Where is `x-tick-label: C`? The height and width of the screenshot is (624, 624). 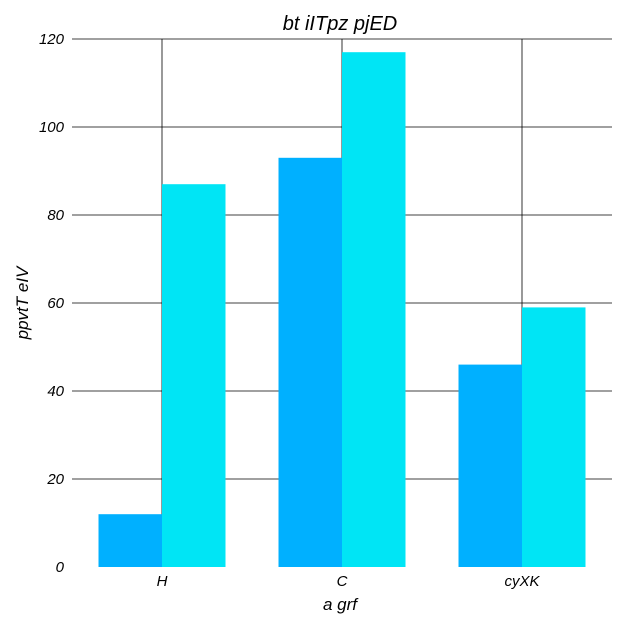
x-tick-label: C is located at coordinates (342, 581).